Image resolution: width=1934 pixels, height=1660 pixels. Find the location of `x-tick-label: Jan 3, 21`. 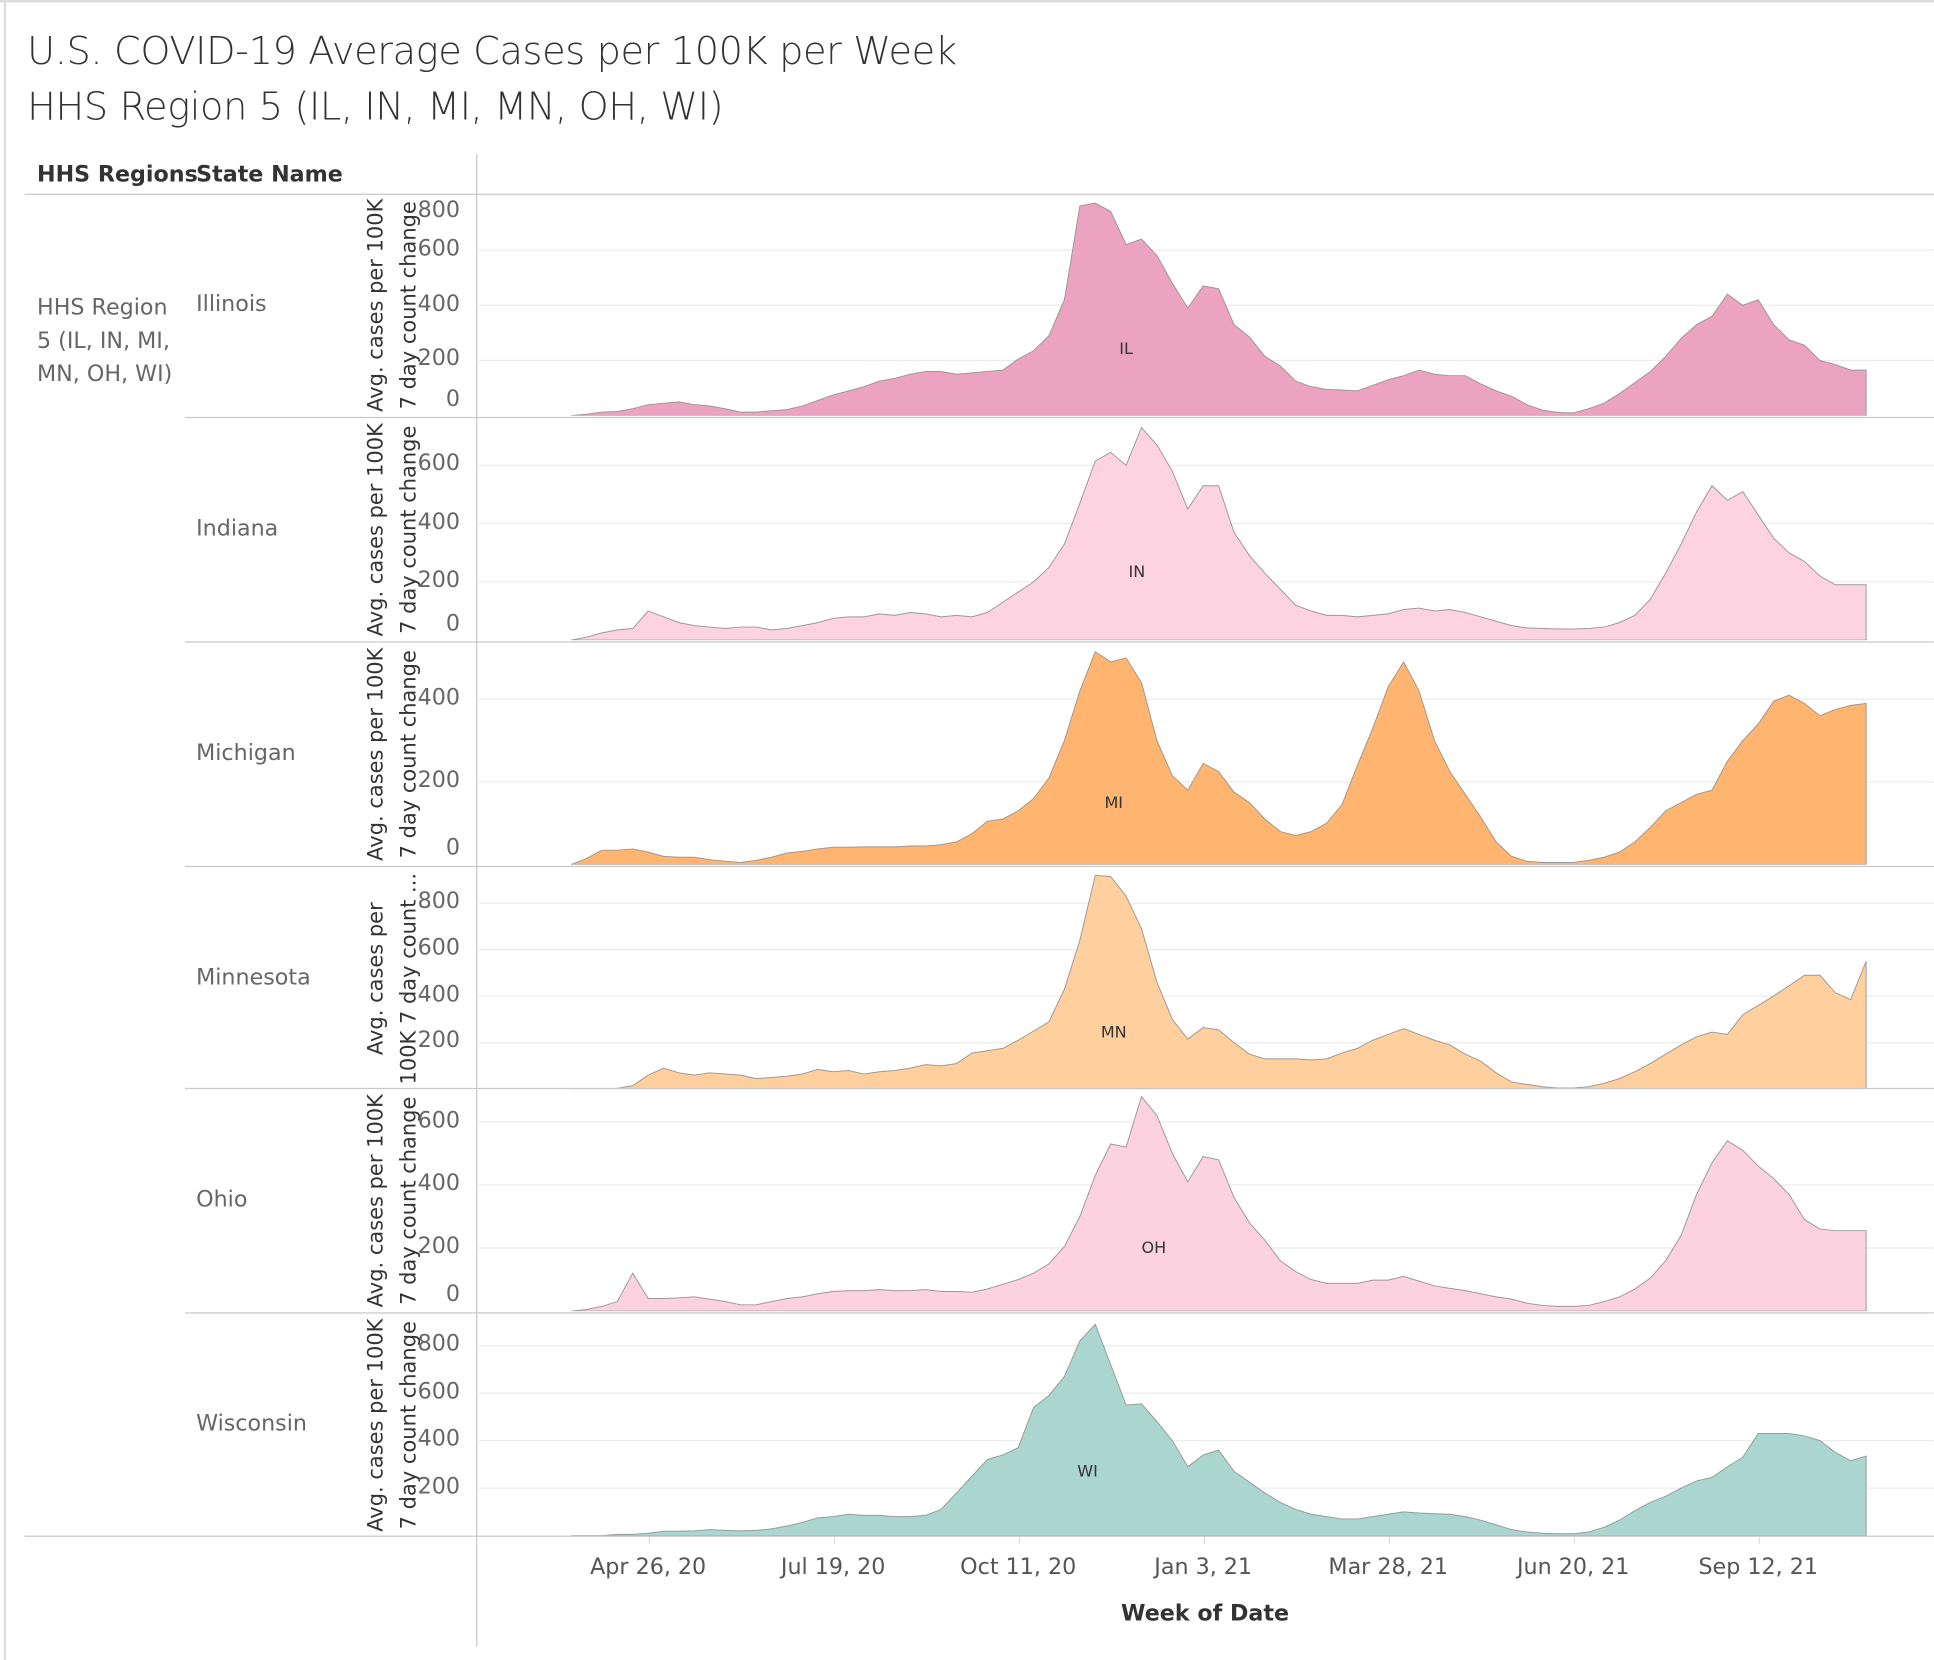

x-tick-label: Jan 3, 21 is located at coordinates (1203, 1567).